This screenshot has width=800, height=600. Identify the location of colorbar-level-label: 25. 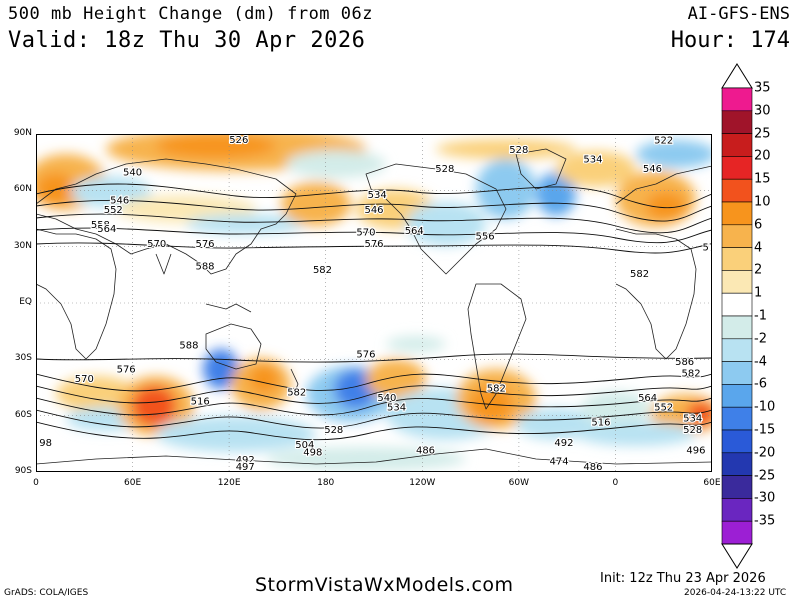
(762, 134).